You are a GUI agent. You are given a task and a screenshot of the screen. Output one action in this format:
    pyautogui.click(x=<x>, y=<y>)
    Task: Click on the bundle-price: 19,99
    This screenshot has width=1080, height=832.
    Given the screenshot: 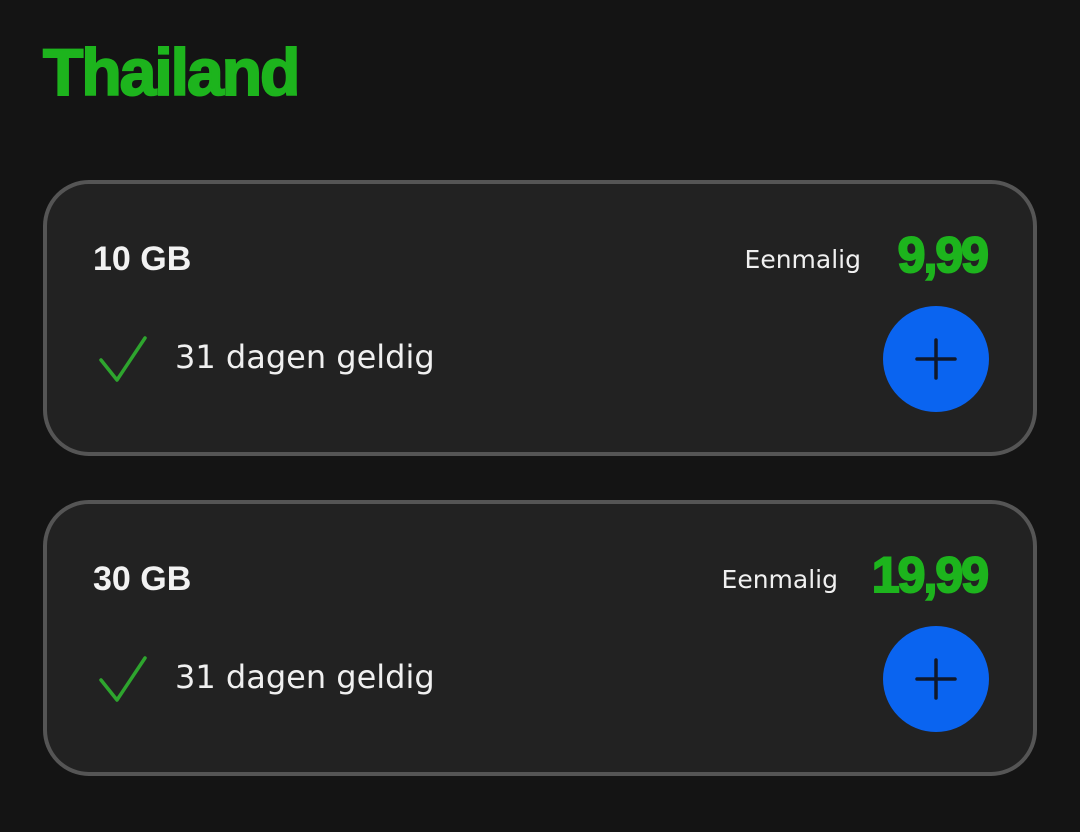 What is the action you would take?
    pyautogui.click(x=930, y=575)
    